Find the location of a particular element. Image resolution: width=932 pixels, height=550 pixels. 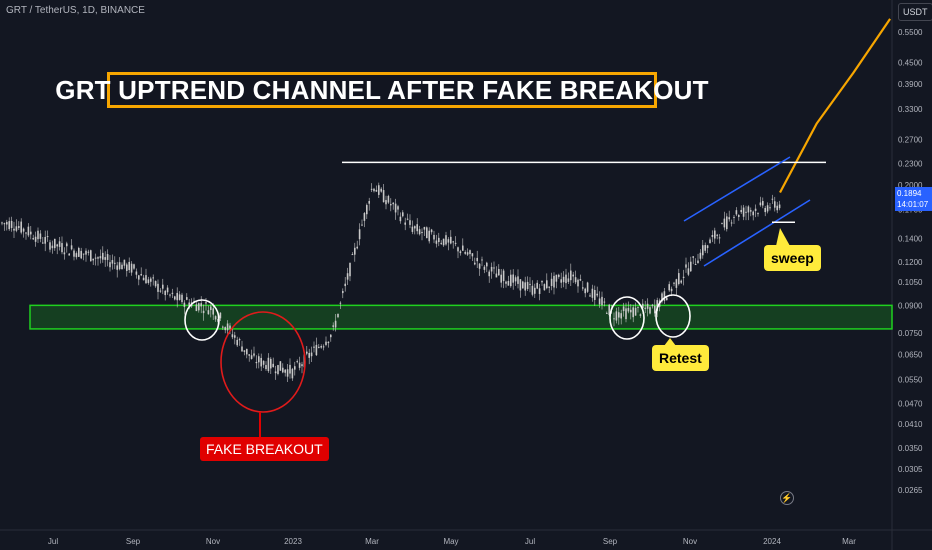

price-tick-label: 0.0350 is located at coordinates (910, 448).